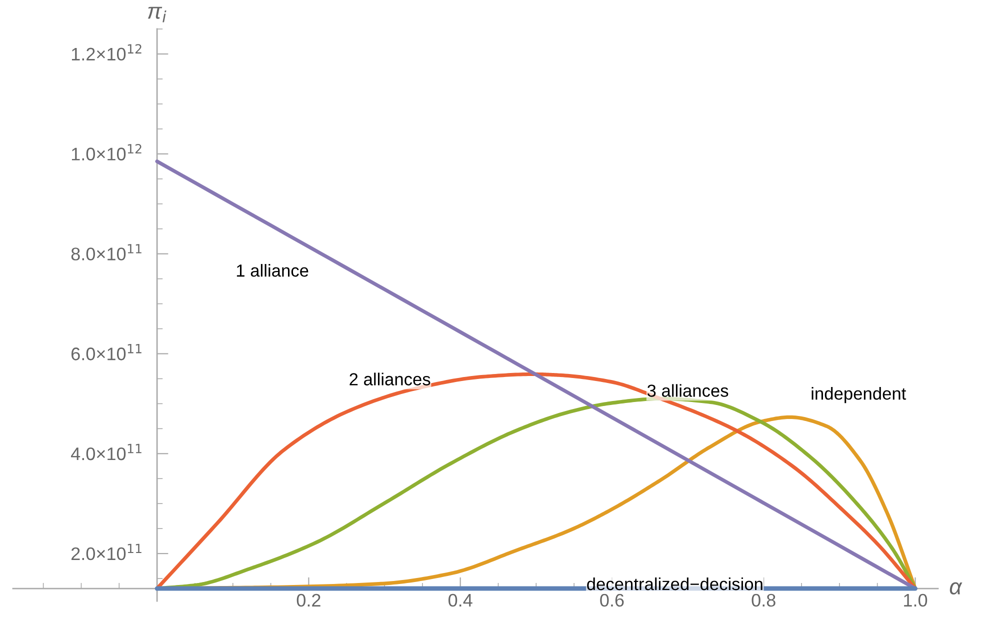 The image size is (985, 630). Describe the element at coordinates (390, 379) in the screenshot. I see `series-label: 2 alliances` at that location.